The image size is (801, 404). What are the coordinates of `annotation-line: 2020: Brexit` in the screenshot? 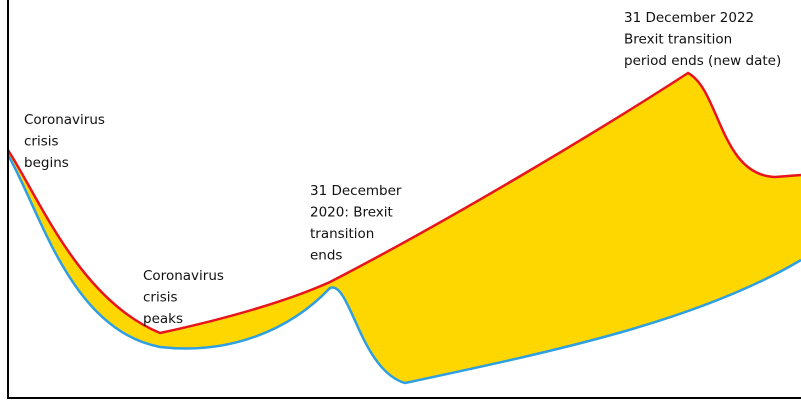 It's located at (351, 213).